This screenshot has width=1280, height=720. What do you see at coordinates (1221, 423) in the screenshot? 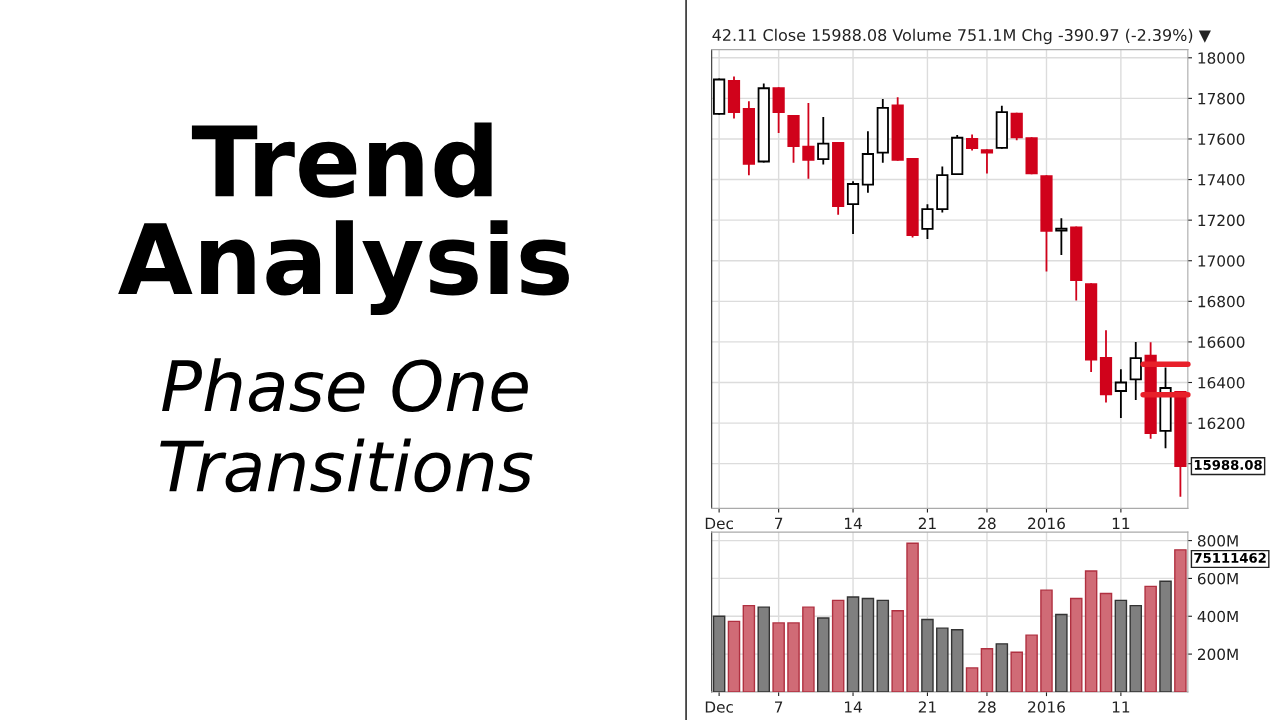
I see `y-tick-label: 16200` at bounding box center [1221, 423].